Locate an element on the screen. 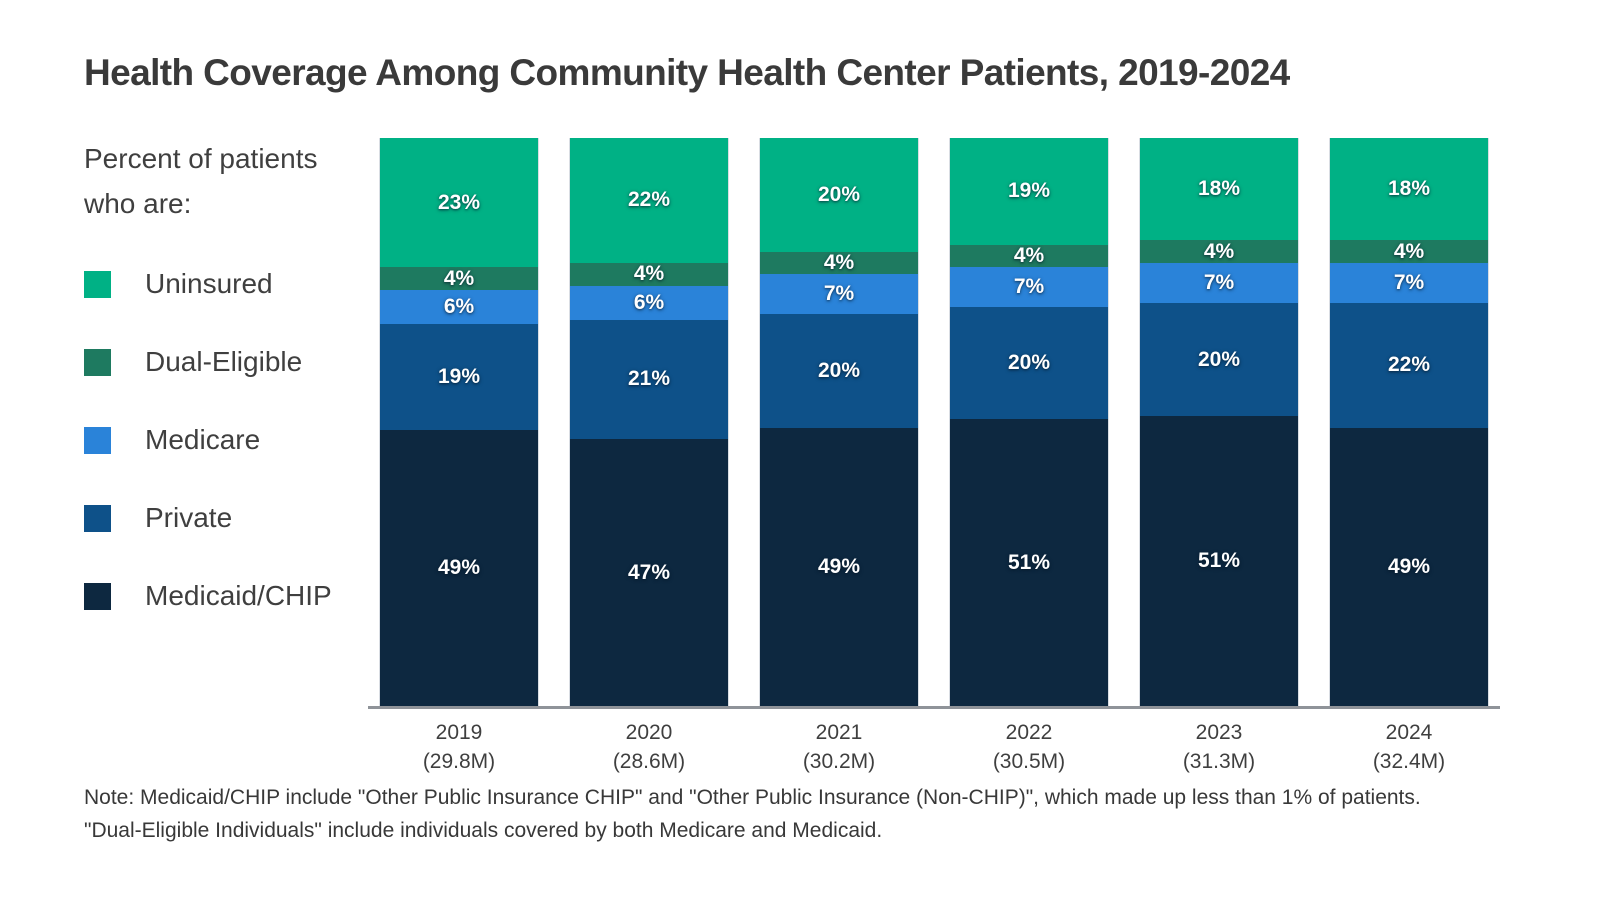 This screenshot has height=900, width=1600. x-axis-label-2023: 2023 (31.3M) is located at coordinates (1219, 747).